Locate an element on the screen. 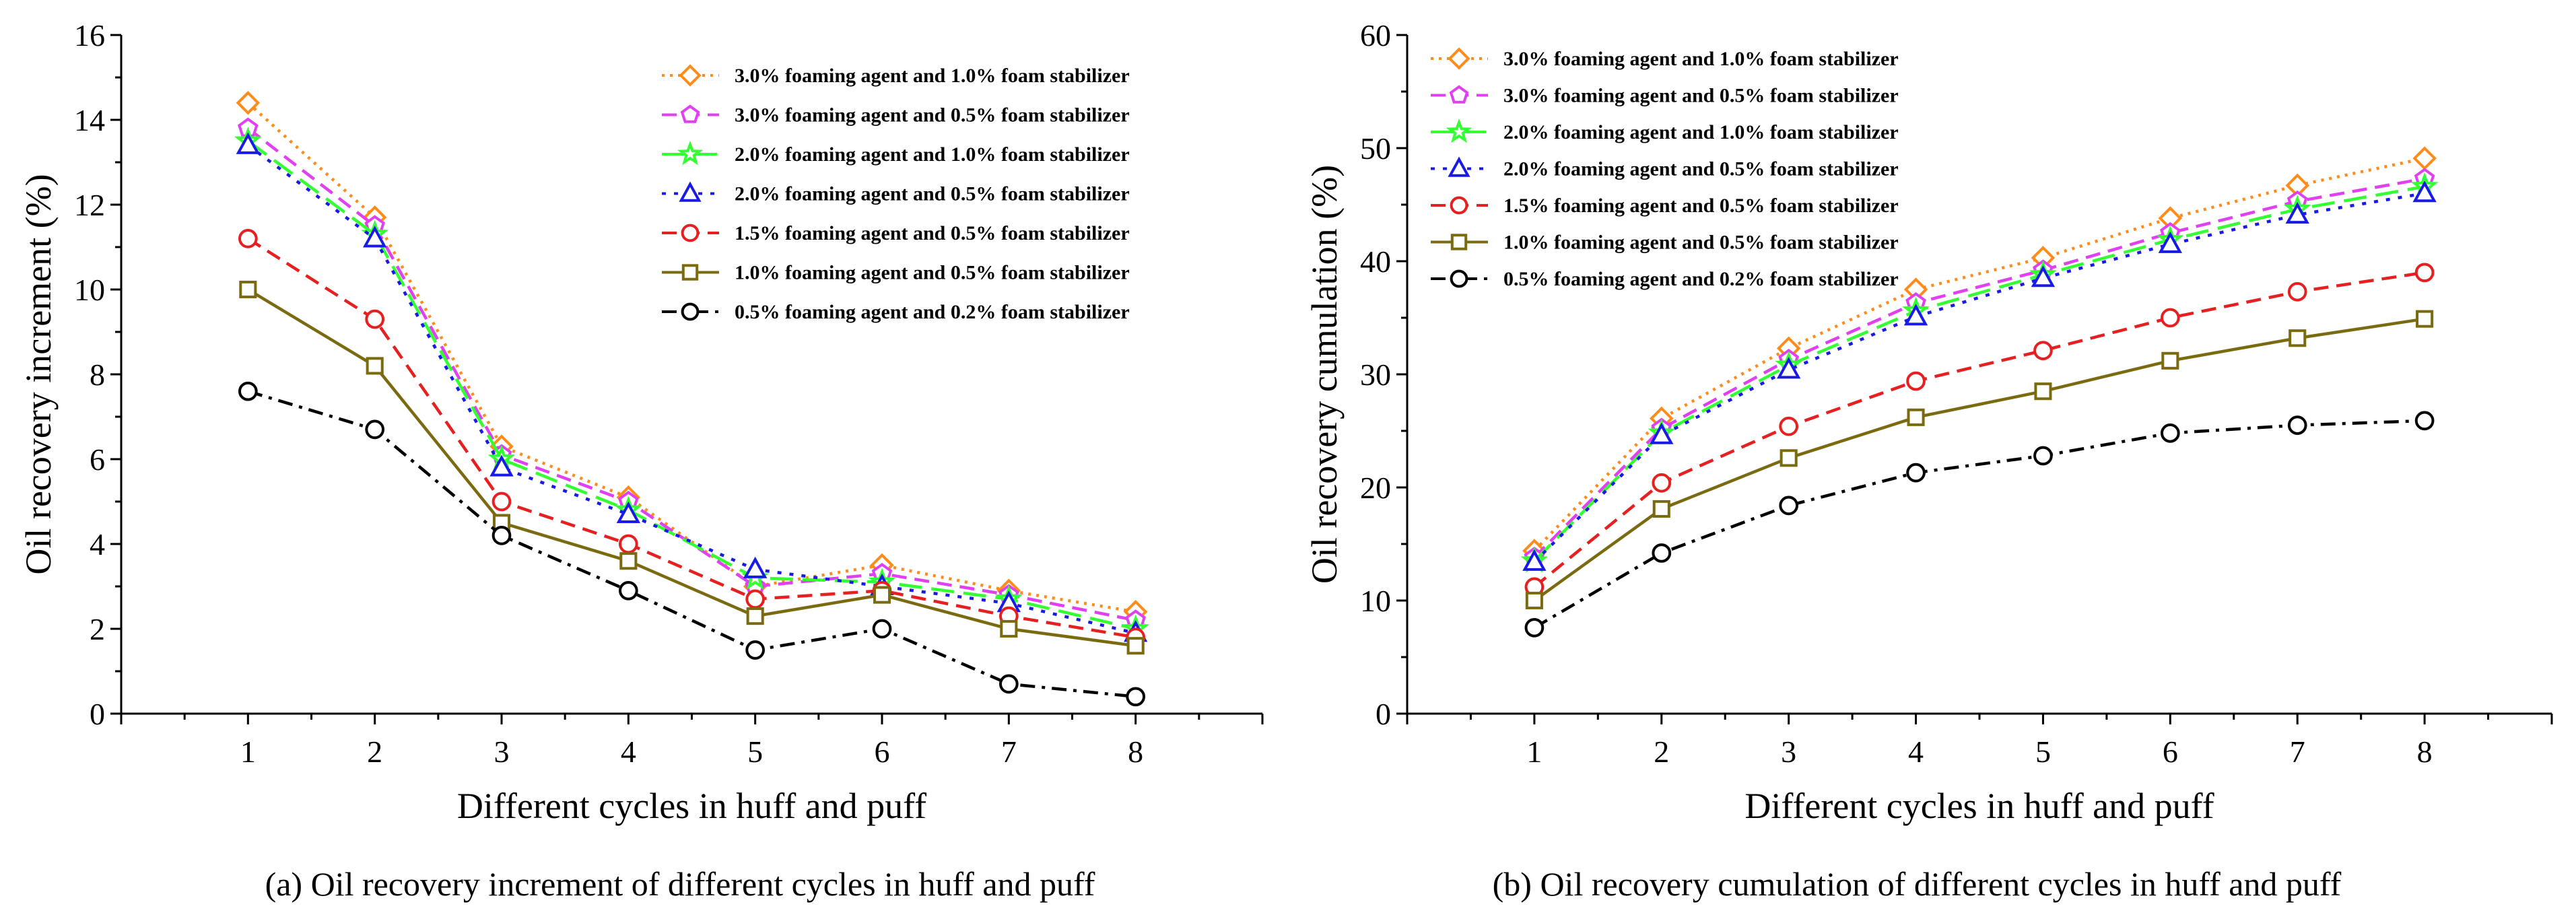  x-axis-title: Different cycles in huff and puff is located at coordinates (691, 806).